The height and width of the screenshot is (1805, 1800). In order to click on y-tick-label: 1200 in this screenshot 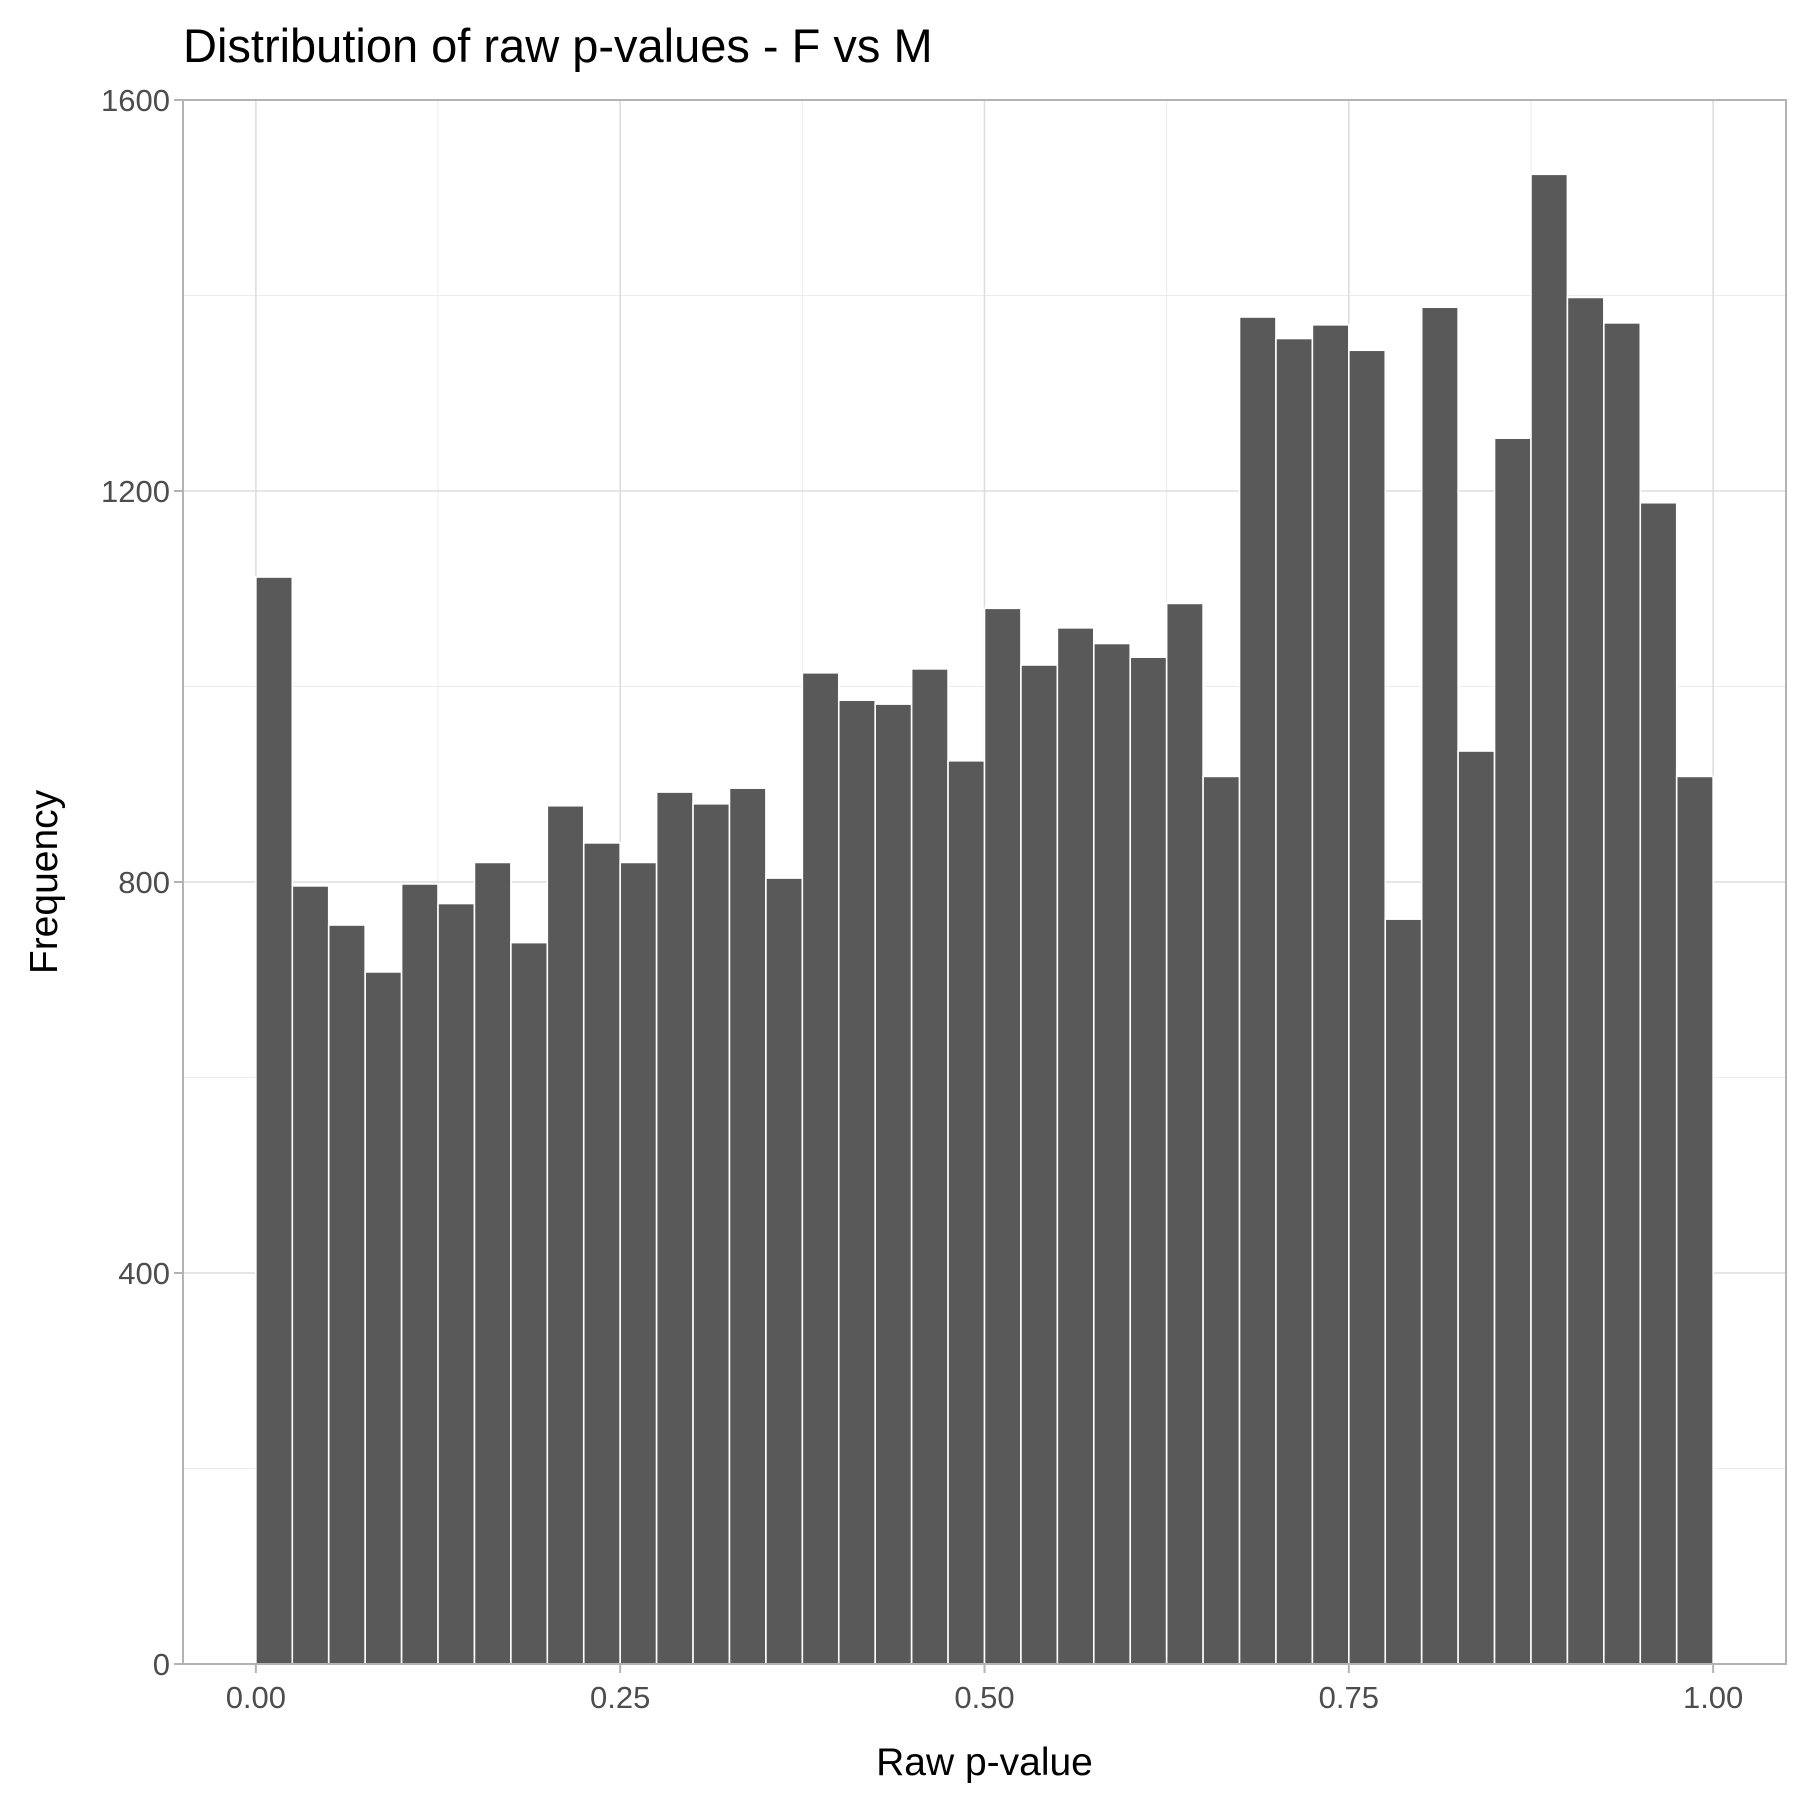, I will do `click(135, 491)`.